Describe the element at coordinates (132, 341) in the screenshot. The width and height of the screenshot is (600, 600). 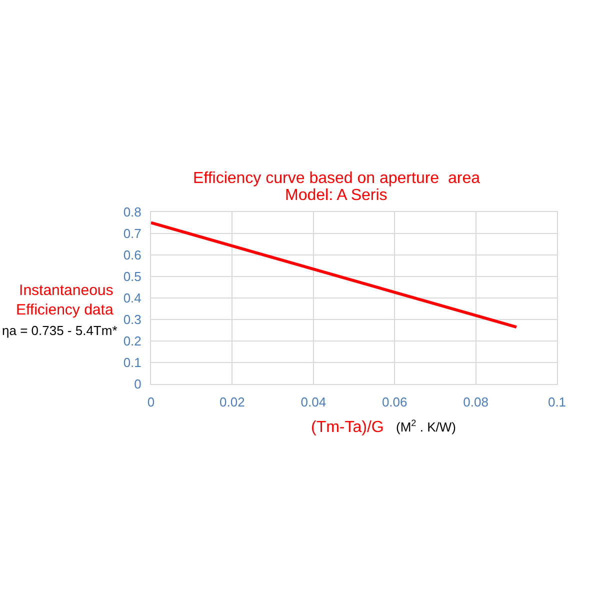
I see `y-tick-label: 0.2` at that location.